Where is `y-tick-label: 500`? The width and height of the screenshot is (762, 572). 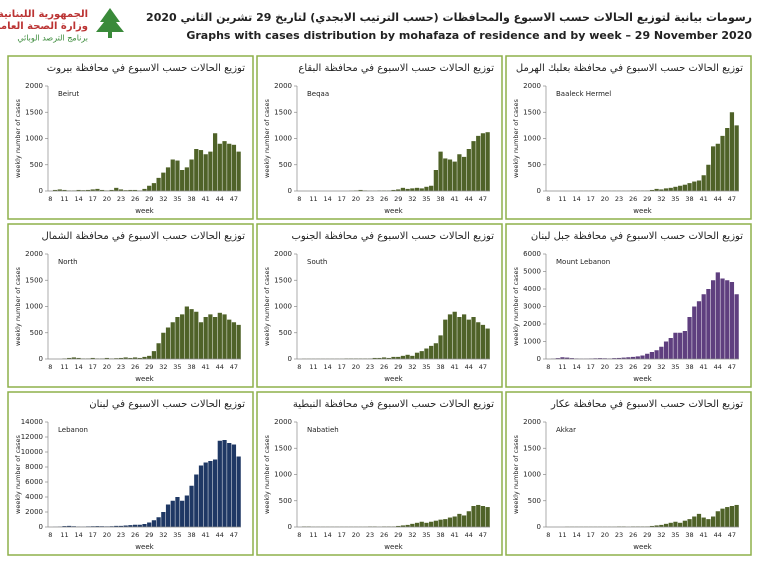
y-tick-label: 500 is located at coordinates (534, 165).